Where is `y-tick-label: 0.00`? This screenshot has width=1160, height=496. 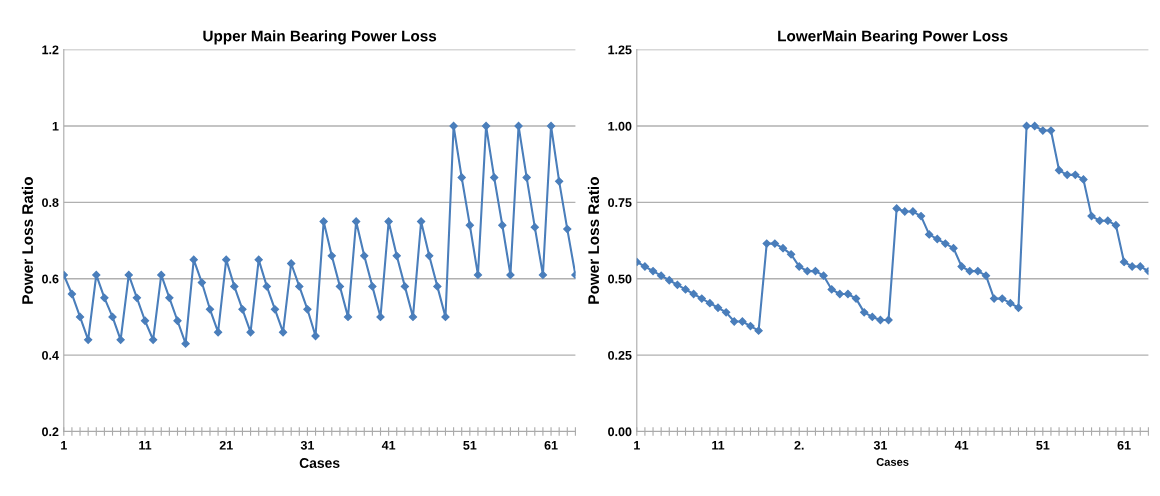 y-tick-label: 0.00 is located at coordinates (620, 432).